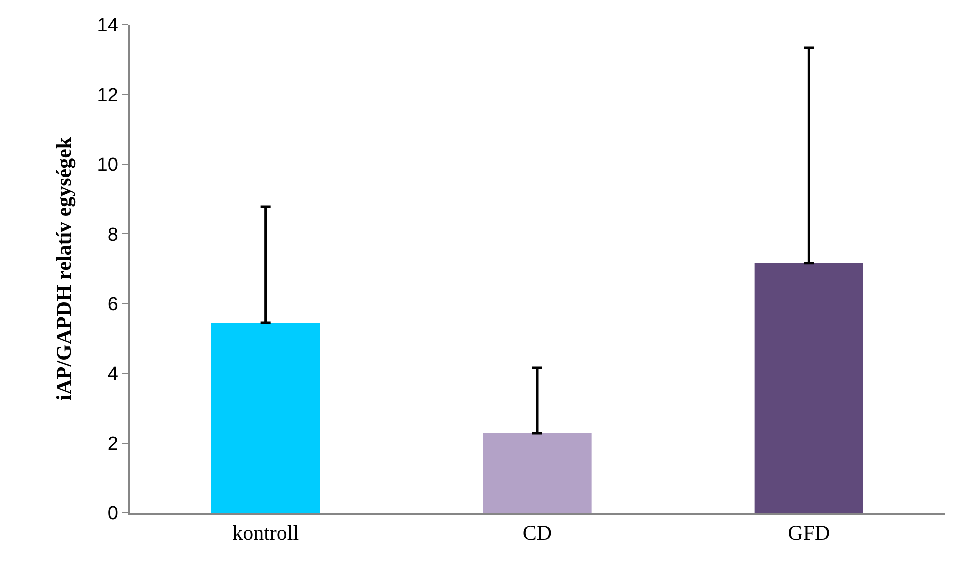  I want to click on y-tick-label: 2, so click(113, 444).